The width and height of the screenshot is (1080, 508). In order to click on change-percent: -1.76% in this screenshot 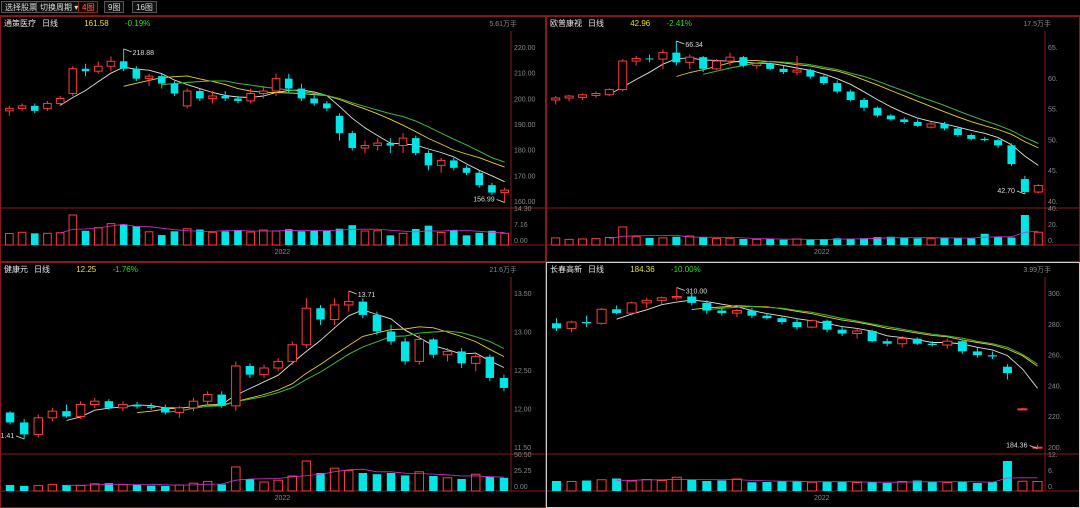, I will do `click(125, 269)`.